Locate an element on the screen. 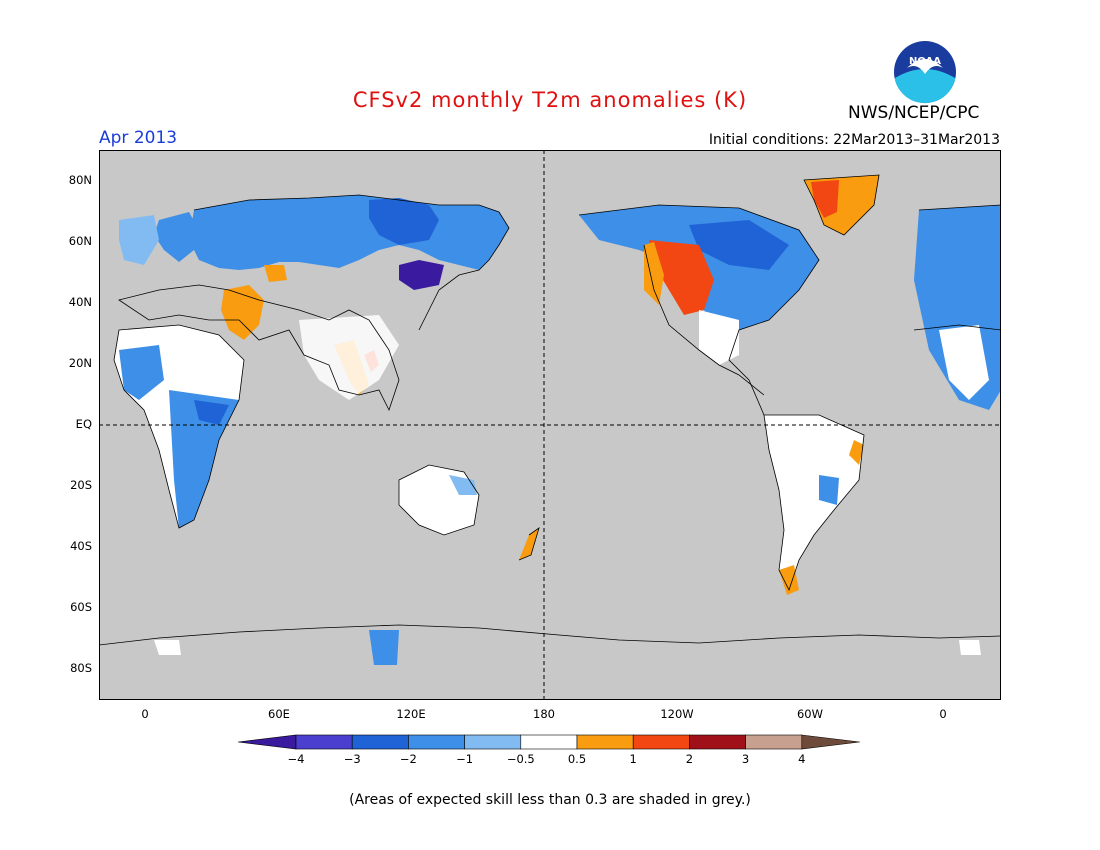  lat-label: 60N is located at coordinates (80, 241).